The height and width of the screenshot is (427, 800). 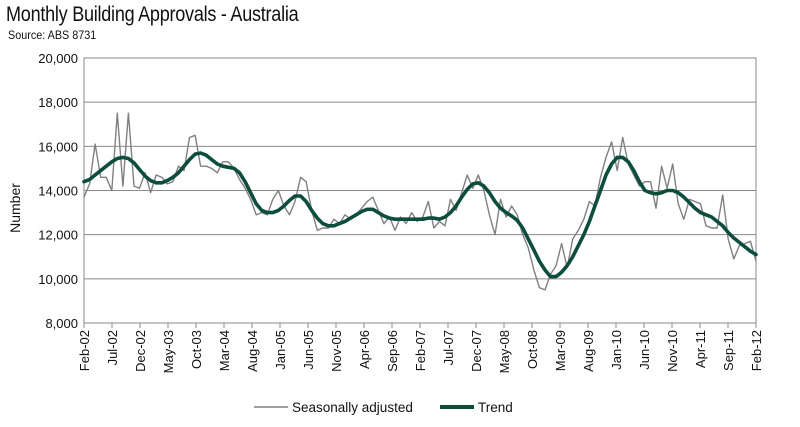 I want to click on x-tick-label: Aug-04, so click(x=252, y=351).